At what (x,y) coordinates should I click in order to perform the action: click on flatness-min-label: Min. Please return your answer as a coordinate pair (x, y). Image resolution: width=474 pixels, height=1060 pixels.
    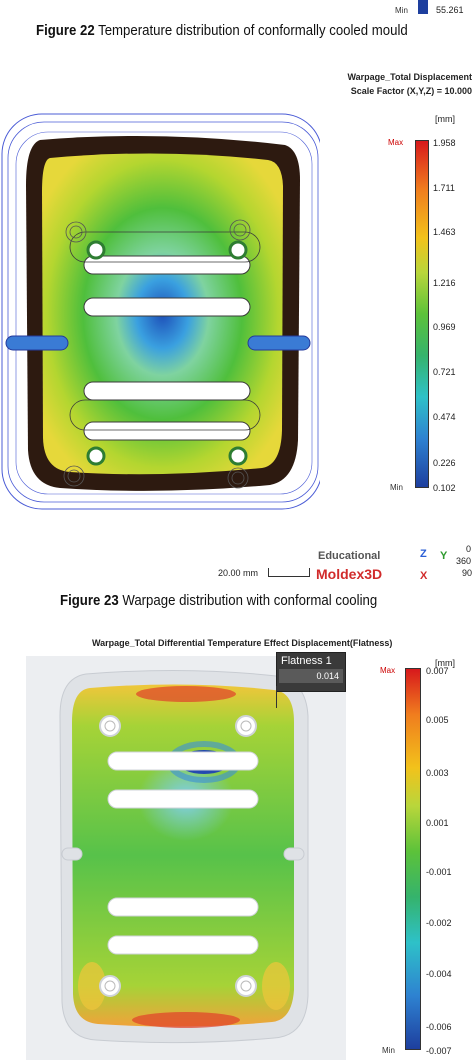
    Looking at the image, I should click on (388, 1050).